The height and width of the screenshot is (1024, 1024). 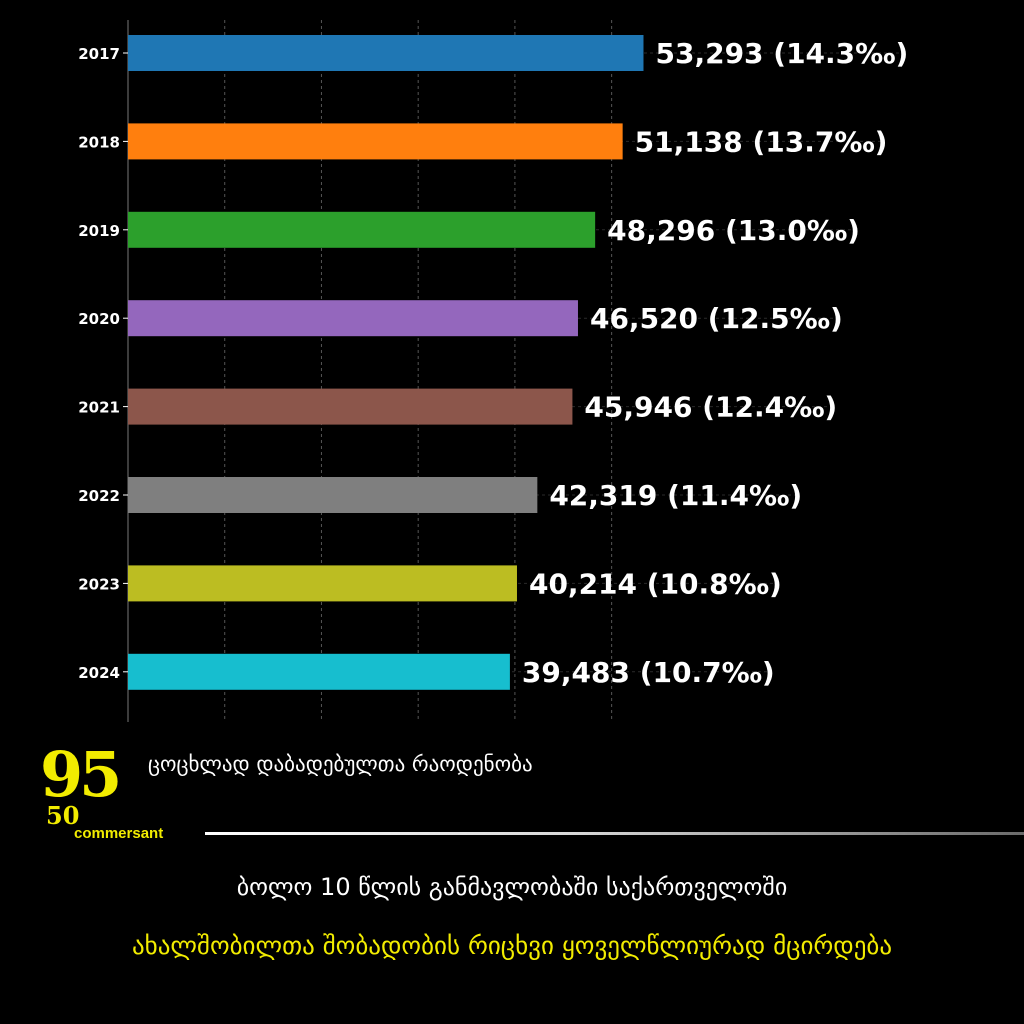 I want to click on commersant-logo: 95 50 commersant, so click(x=125, y=796).